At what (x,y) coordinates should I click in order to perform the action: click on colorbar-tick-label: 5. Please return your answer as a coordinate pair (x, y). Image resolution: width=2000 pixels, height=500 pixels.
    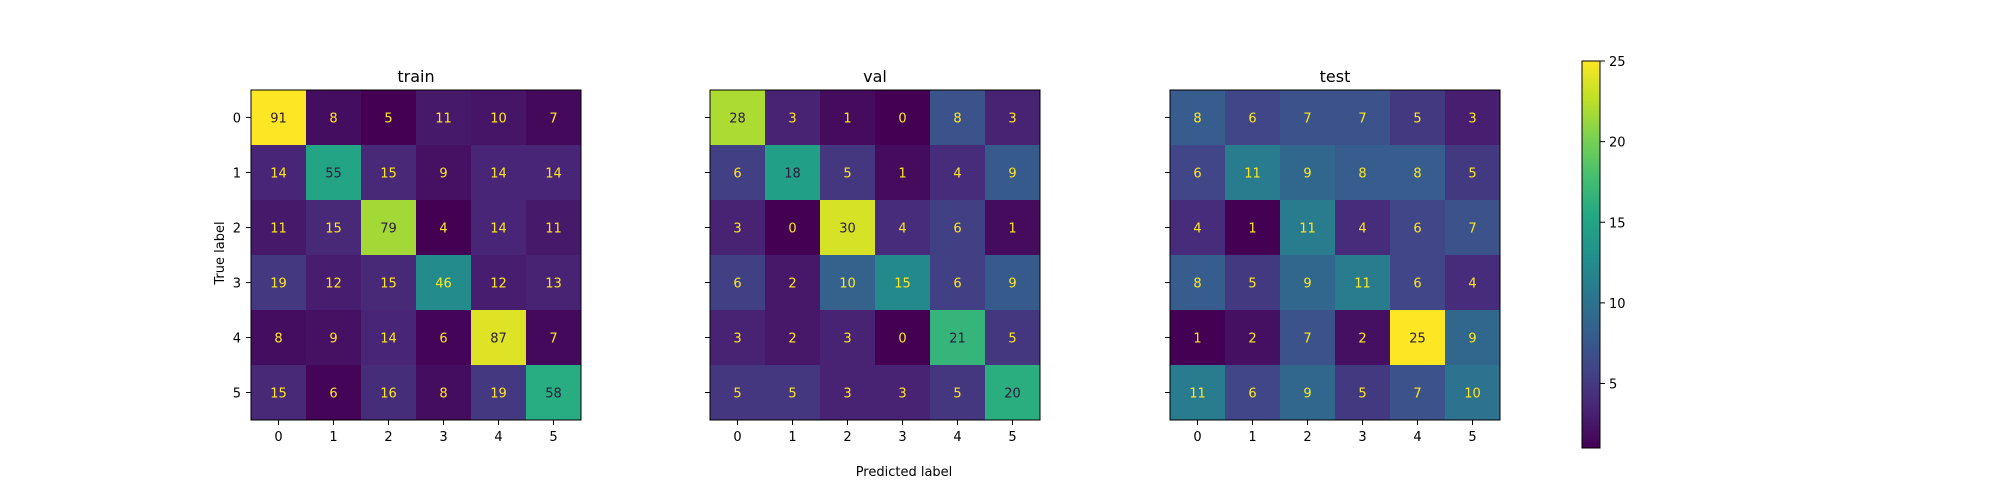
    Looking at the image, I should click on (1613, 385).